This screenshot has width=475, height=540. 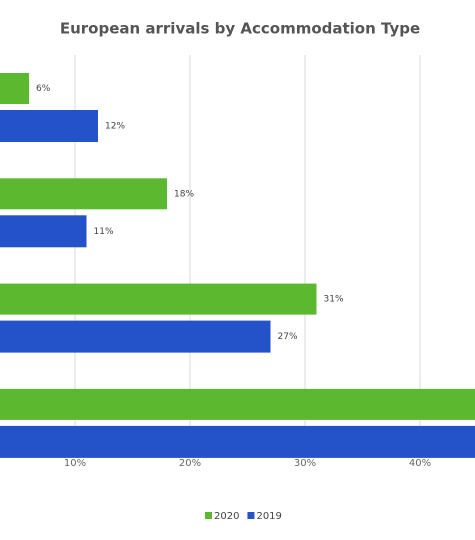 I want to click on x-tick-label: 30%, so click(x=305, y=463).